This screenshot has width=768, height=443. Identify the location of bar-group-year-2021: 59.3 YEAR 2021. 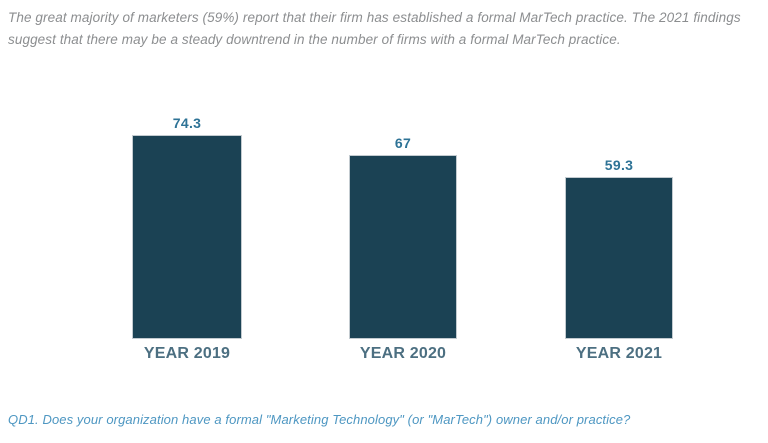
(619, 259).